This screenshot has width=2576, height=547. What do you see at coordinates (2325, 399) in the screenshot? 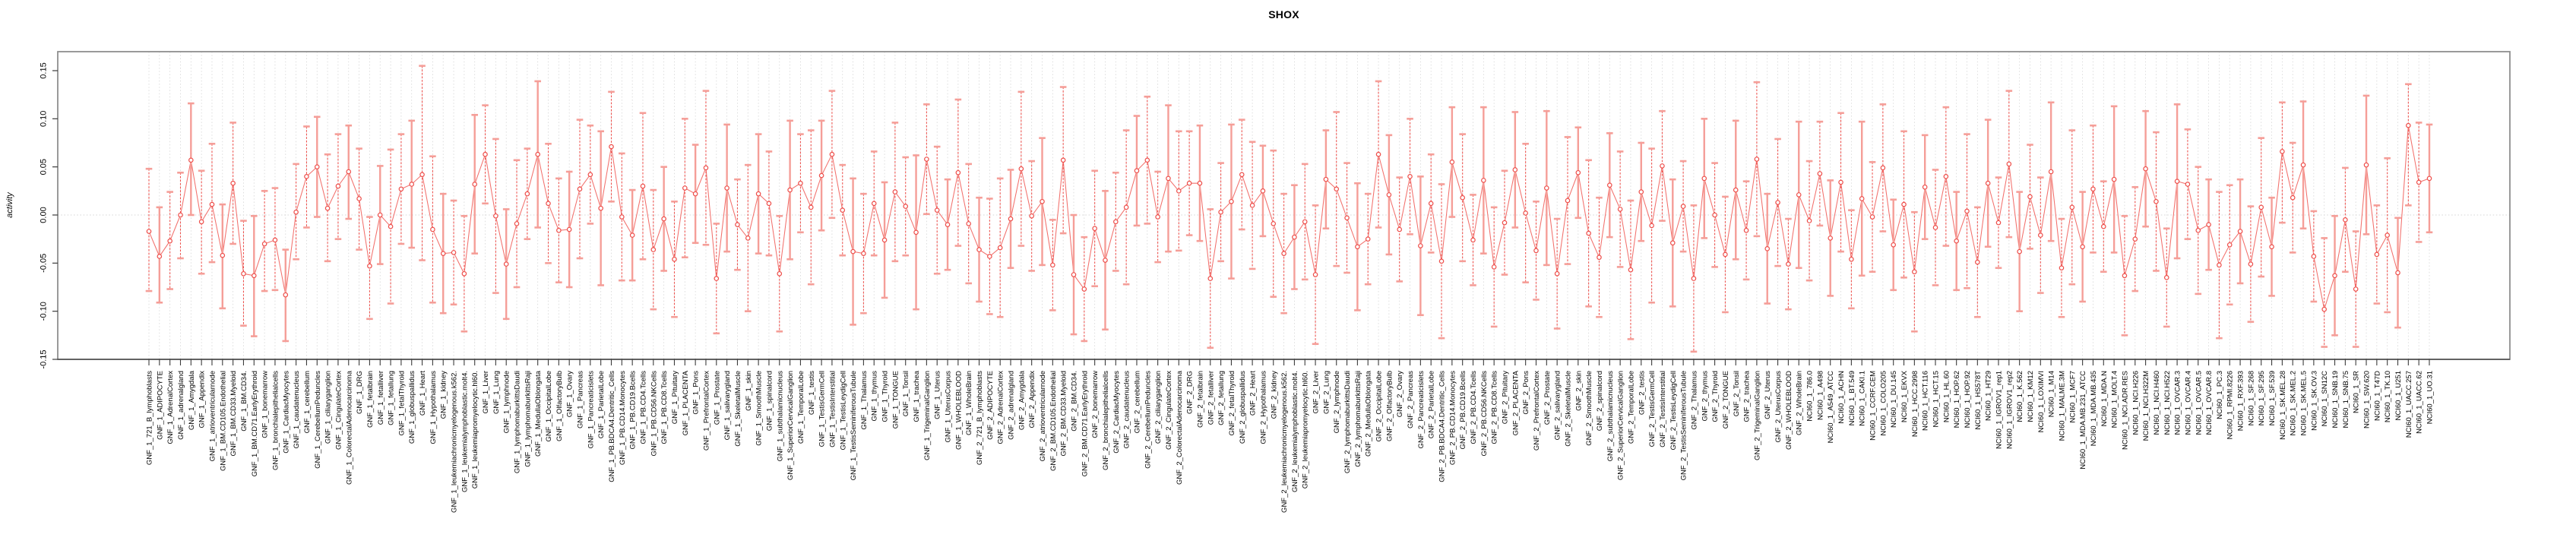
I see `x-tick-label: NCI60_1_SN12C` at bounding box center [2325, 399].